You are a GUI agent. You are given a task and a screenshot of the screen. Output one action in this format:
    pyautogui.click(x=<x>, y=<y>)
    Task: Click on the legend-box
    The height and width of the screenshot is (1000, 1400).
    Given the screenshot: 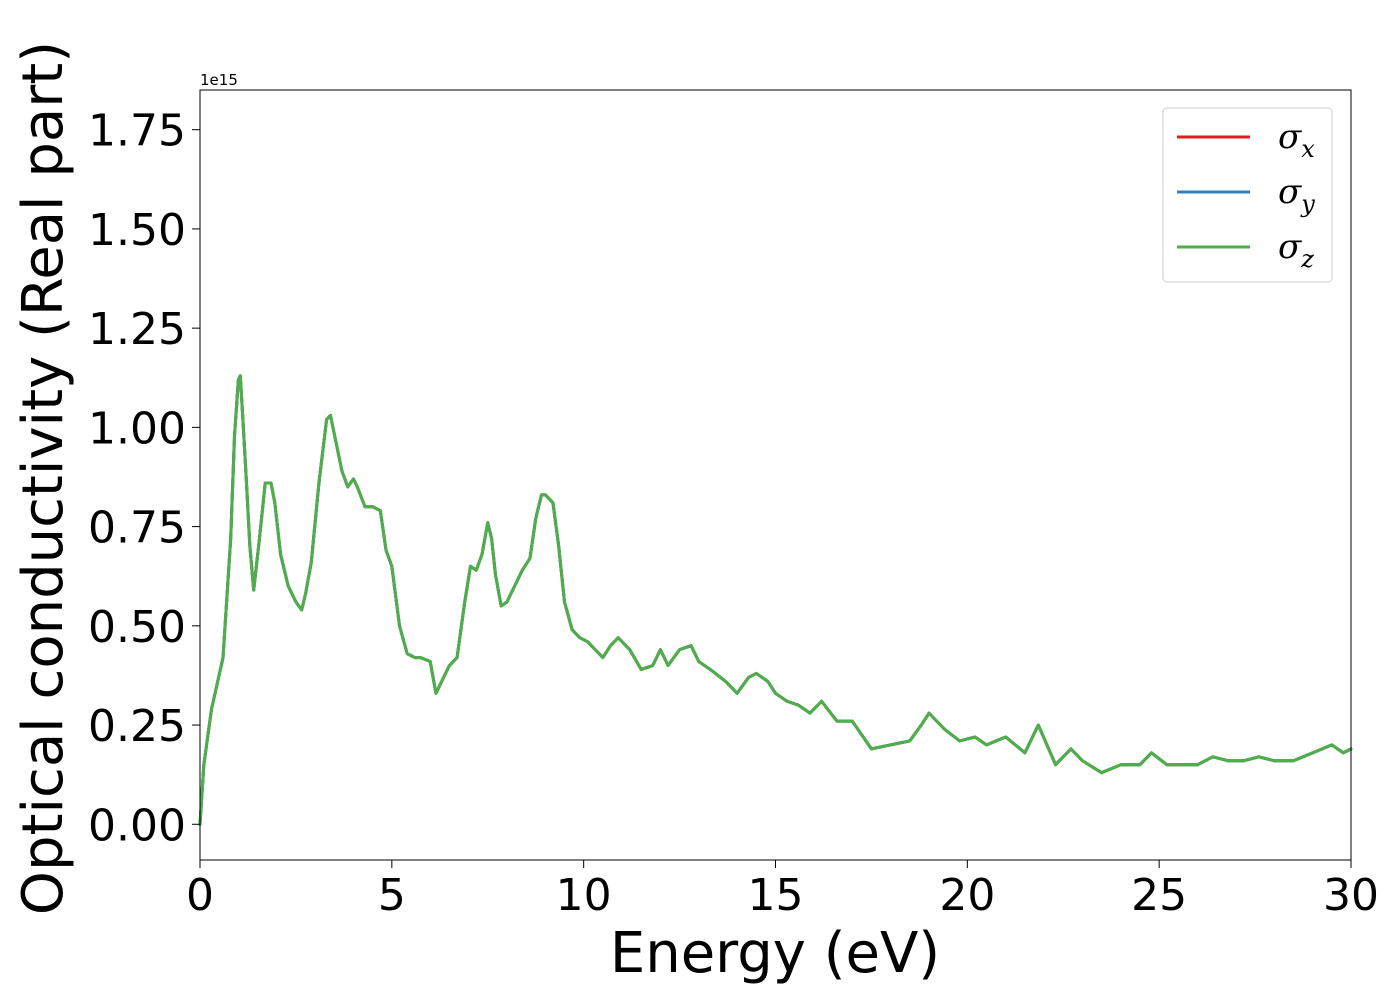 What is the action you would take?
    pyautogui.click(x=1247, y=195)
    